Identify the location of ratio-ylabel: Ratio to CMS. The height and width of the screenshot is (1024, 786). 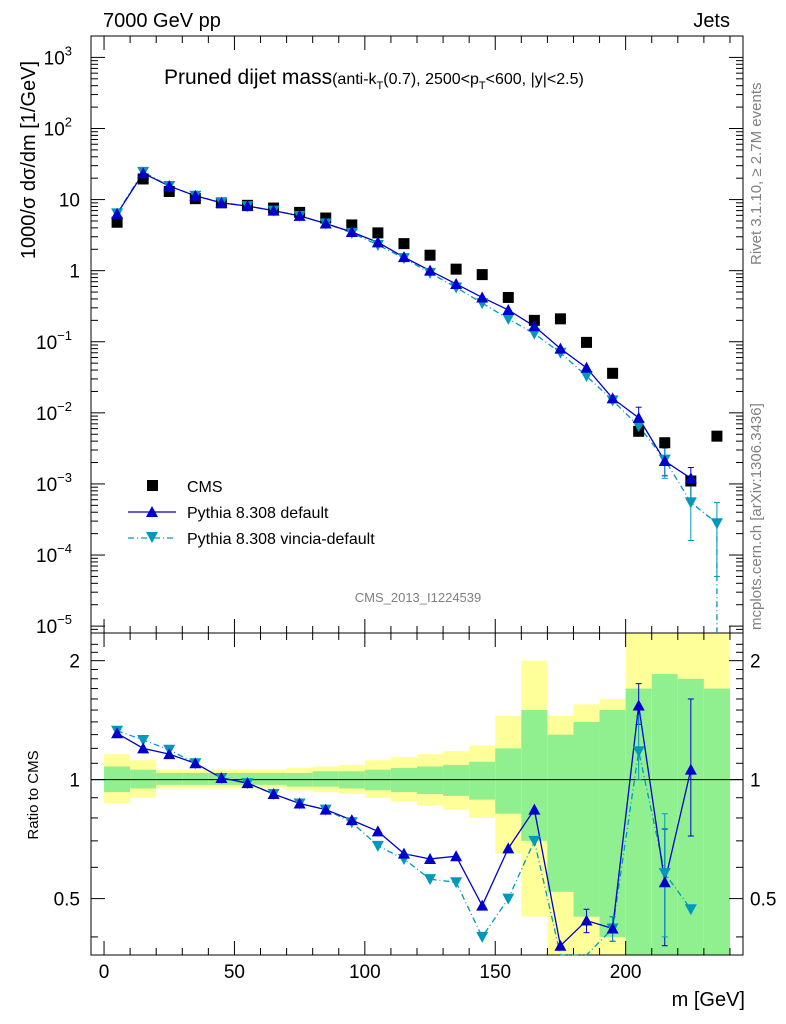
(33, 794).